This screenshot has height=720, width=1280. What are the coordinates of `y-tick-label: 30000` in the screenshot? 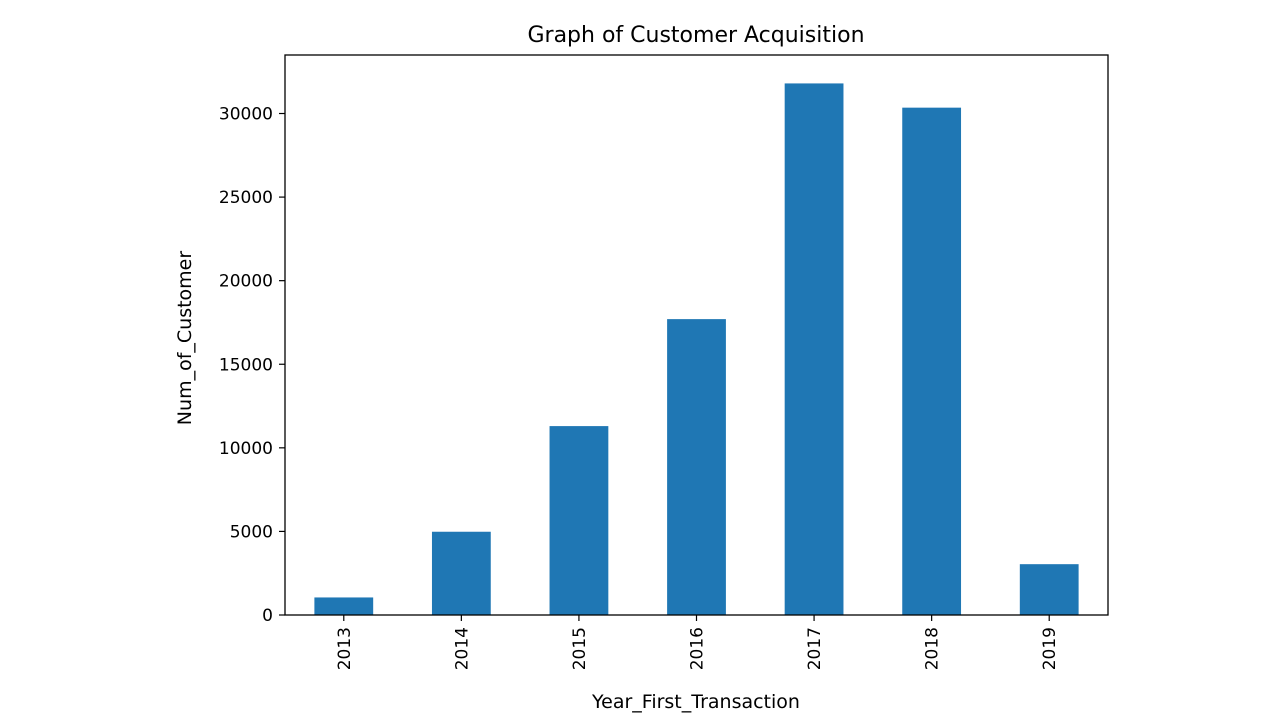 It's located at (246, 115).